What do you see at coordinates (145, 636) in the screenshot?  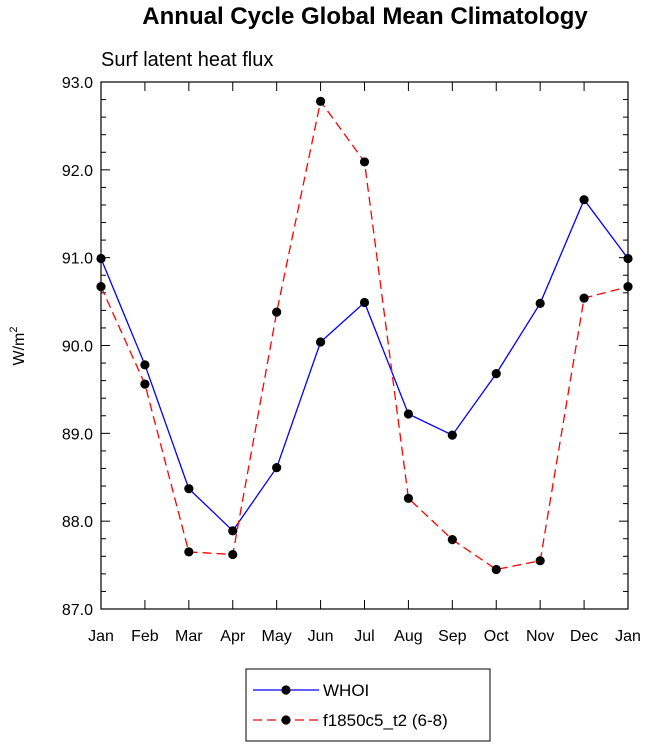 I see `x-tick-label: Feb` at bounding box center [145, 636].